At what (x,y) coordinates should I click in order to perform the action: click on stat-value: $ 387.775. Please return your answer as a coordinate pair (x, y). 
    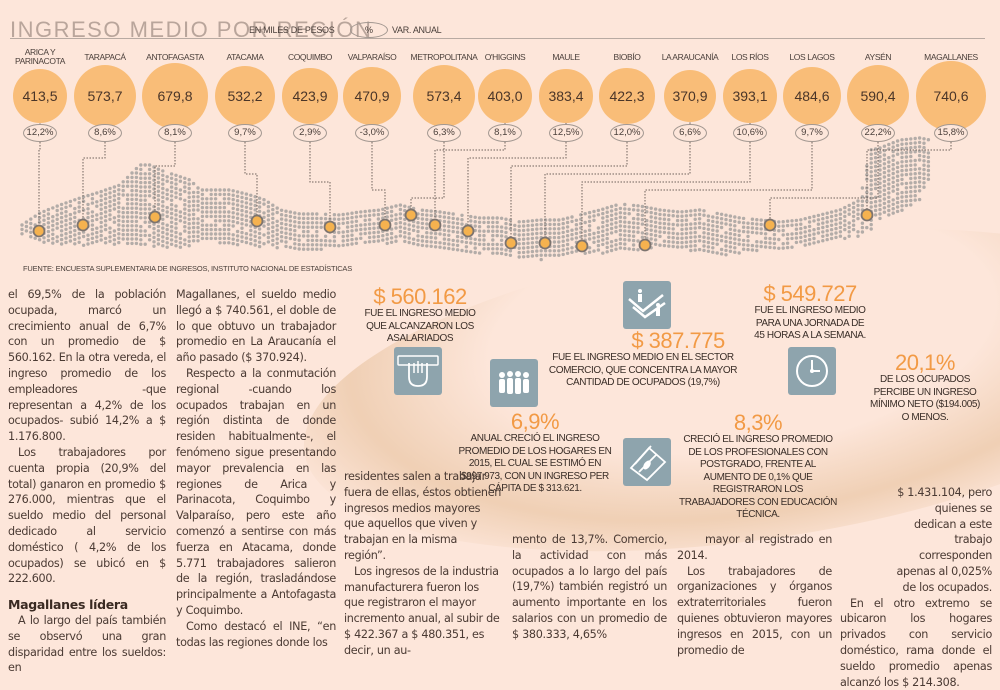
    Looking at the image, I should click on (678, 340).